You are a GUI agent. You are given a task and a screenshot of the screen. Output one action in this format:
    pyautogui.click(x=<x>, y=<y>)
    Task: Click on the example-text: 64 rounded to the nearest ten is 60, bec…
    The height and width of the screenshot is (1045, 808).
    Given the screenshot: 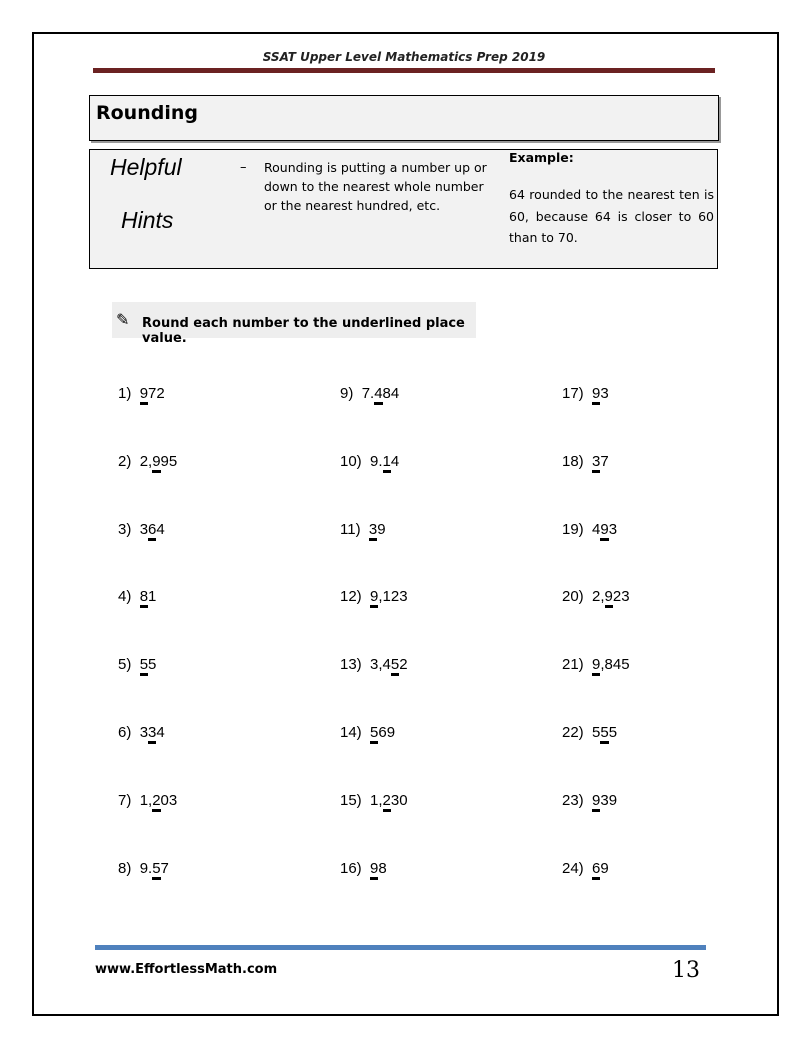 What is the action you would take?
    pyautogui.click(x=611, y=216)
    